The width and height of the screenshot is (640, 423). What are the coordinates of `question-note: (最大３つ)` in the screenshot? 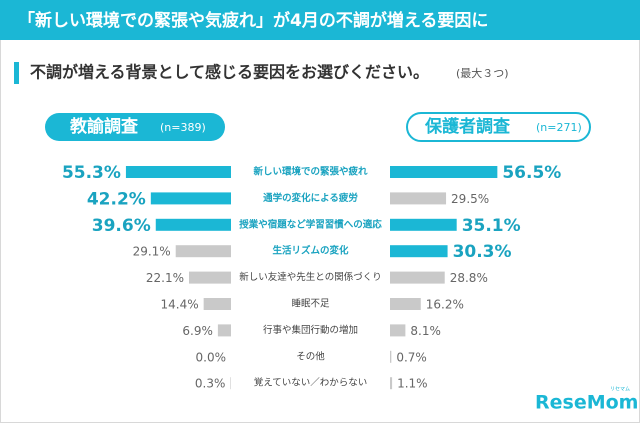 It's located at (482, 73).